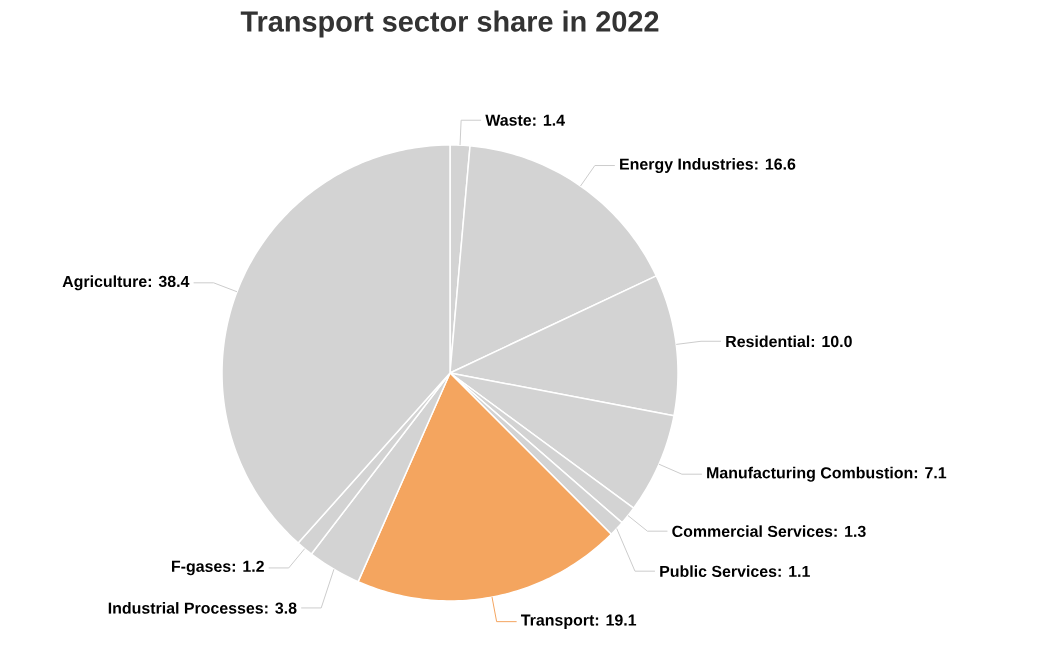 This screenshot has height=662, width=1037. What do you see at coordinates (549, 120) in the screenshot?
I see `data-label: : 1.4` at bounding box center [549, 120].